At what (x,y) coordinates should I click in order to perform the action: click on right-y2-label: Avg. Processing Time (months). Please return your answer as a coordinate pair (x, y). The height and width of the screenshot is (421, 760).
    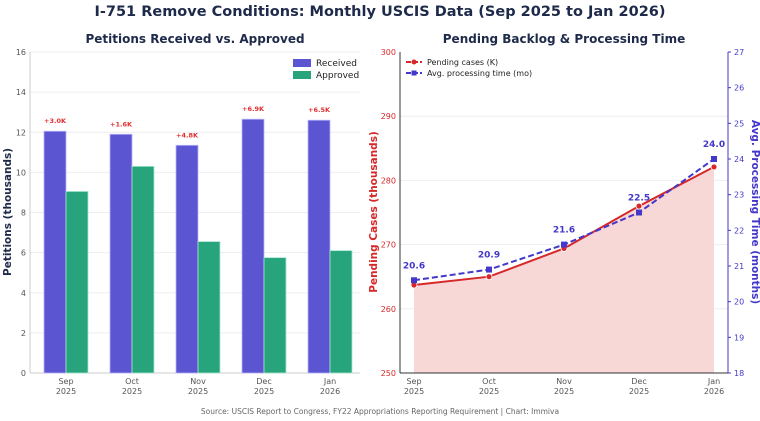
    Looking at the image, I should click on (754, 212).